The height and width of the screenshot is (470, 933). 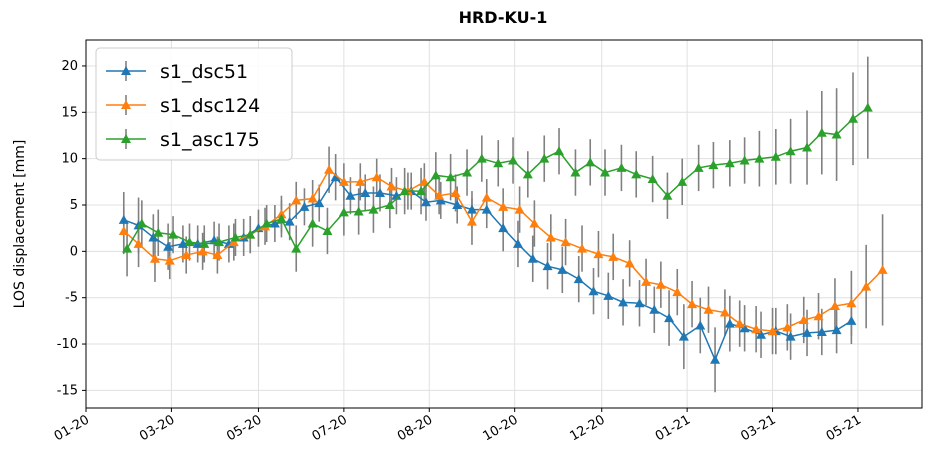 What do you see at coordinates (330, 428) in the screenshot?
I see `x-tick-label: 07-20` at bounding box center [330, 428].